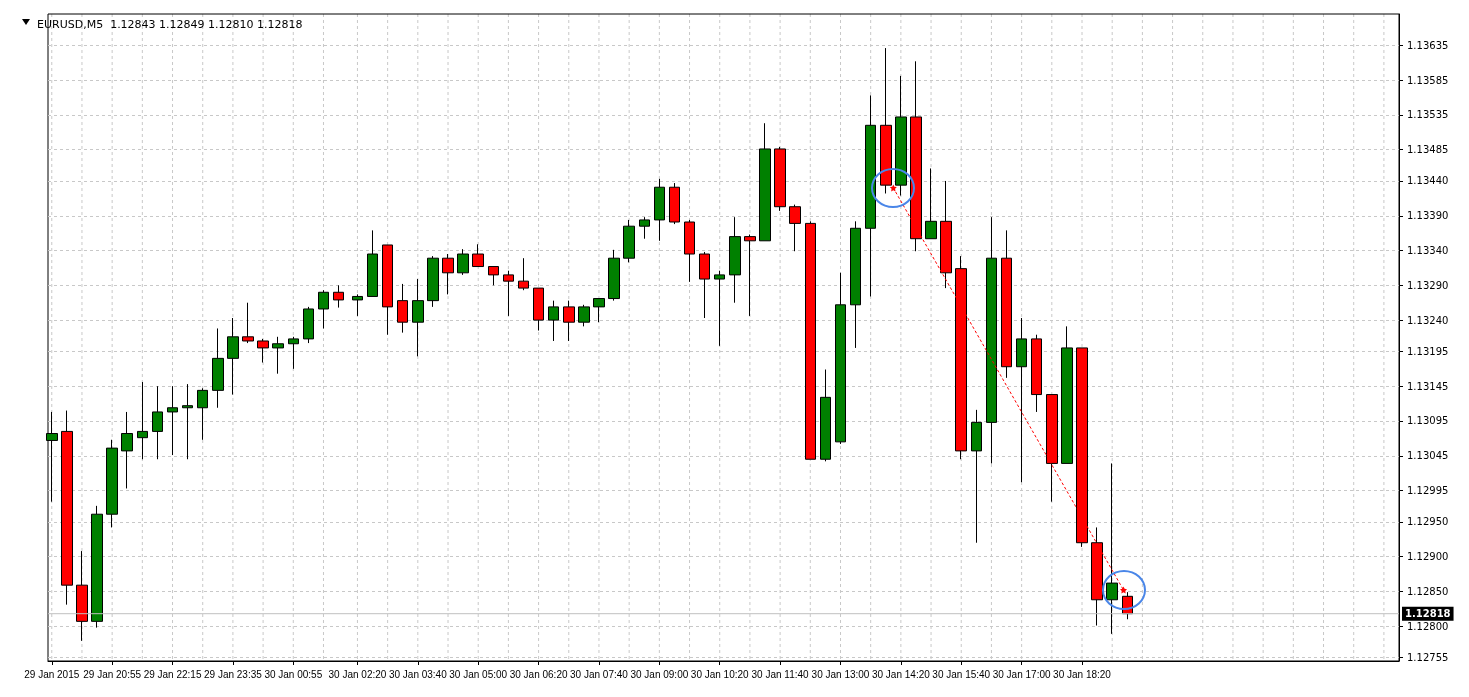  Describe the element at coordinates (1428, 557) in the screenshot. I see `y-tick-label: 1.12900` at that location.